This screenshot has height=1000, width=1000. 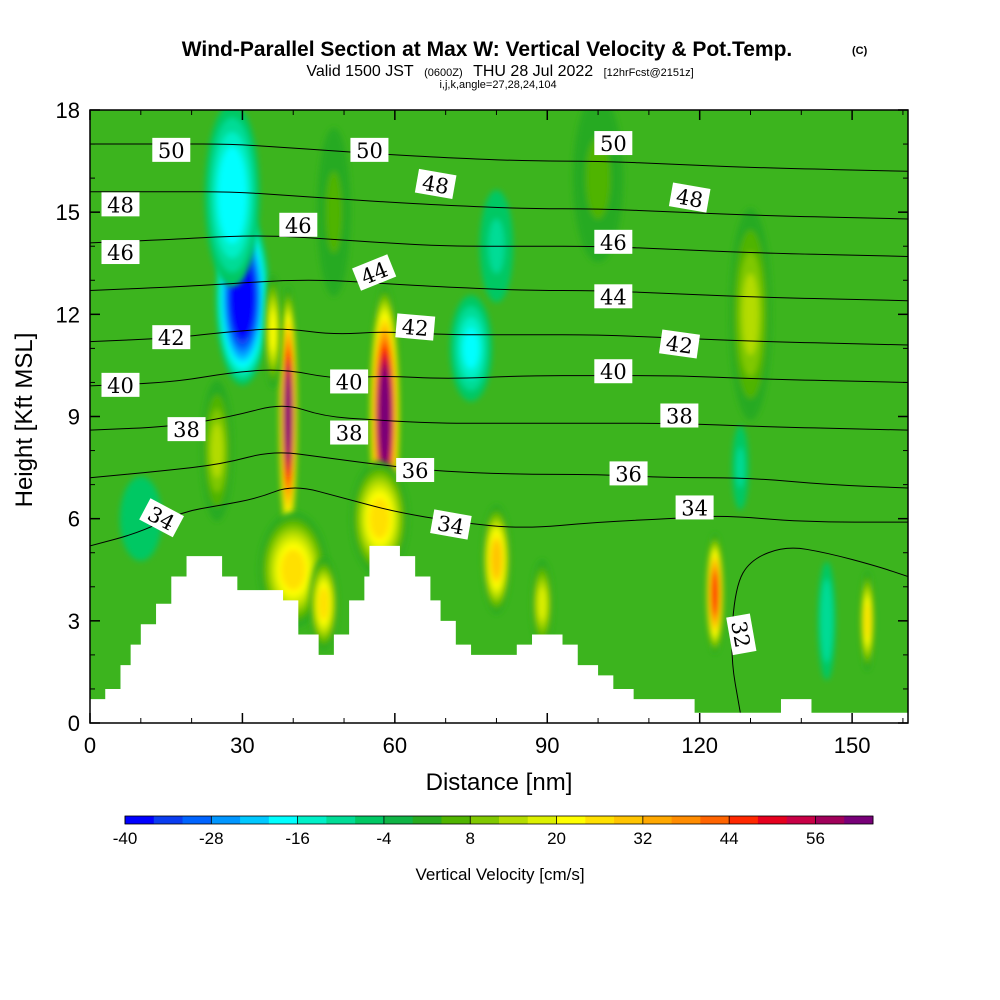 I want to click on colorbar-tick-label: -16, so click(x=297, y=838).